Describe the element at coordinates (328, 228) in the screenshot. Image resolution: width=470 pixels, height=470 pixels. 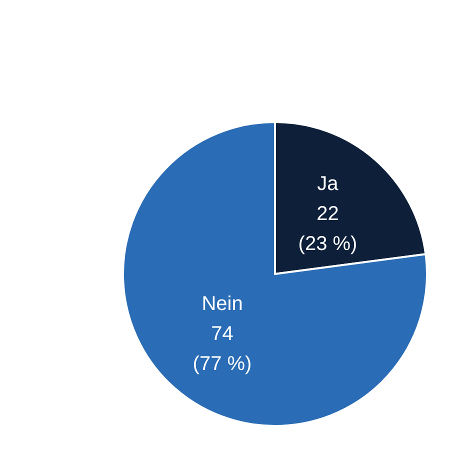
I see `data-label: 22 (23 %)` at that location.